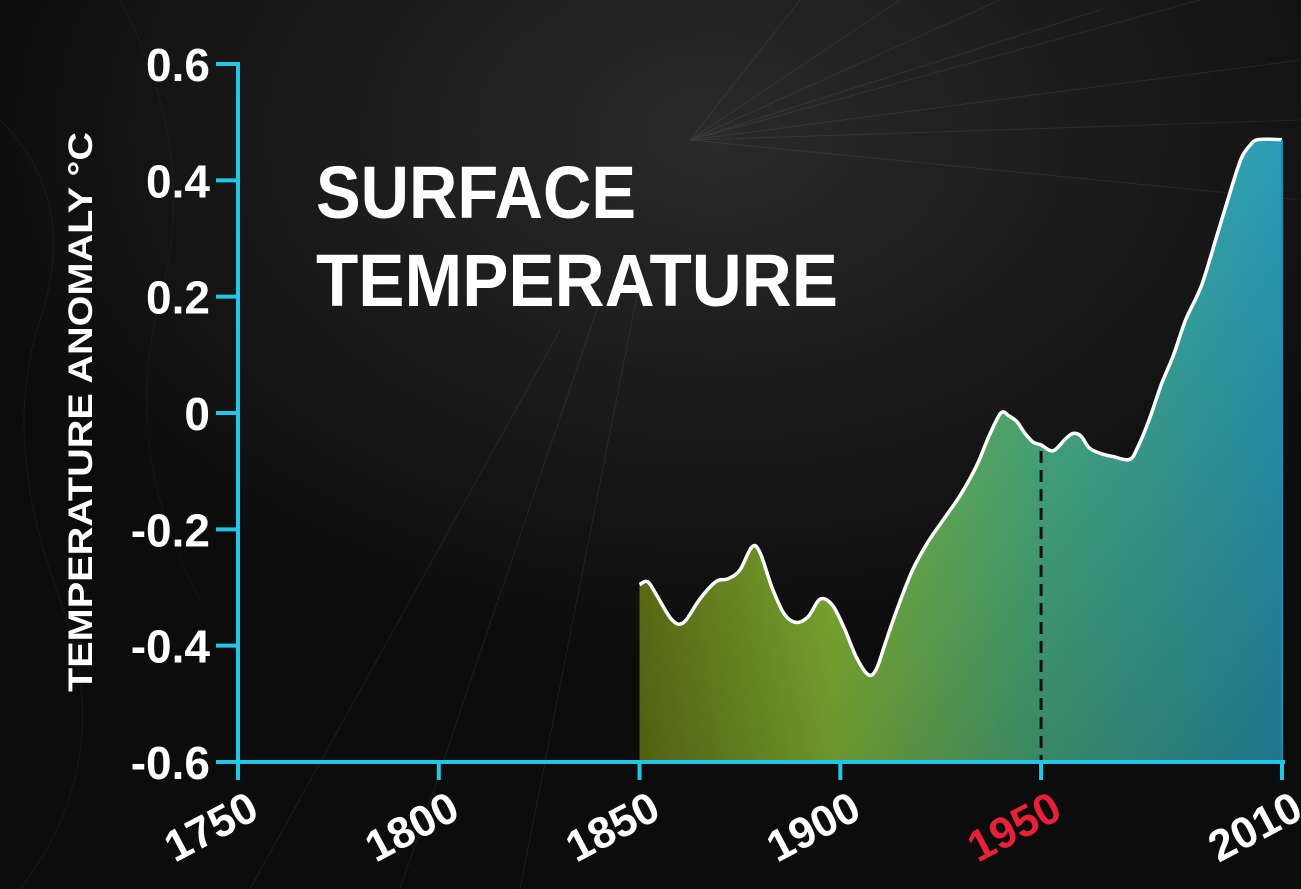 This screenshot has height=889, width=1301. I want to click on y-tick-label: 0.6, so click(178, 65).